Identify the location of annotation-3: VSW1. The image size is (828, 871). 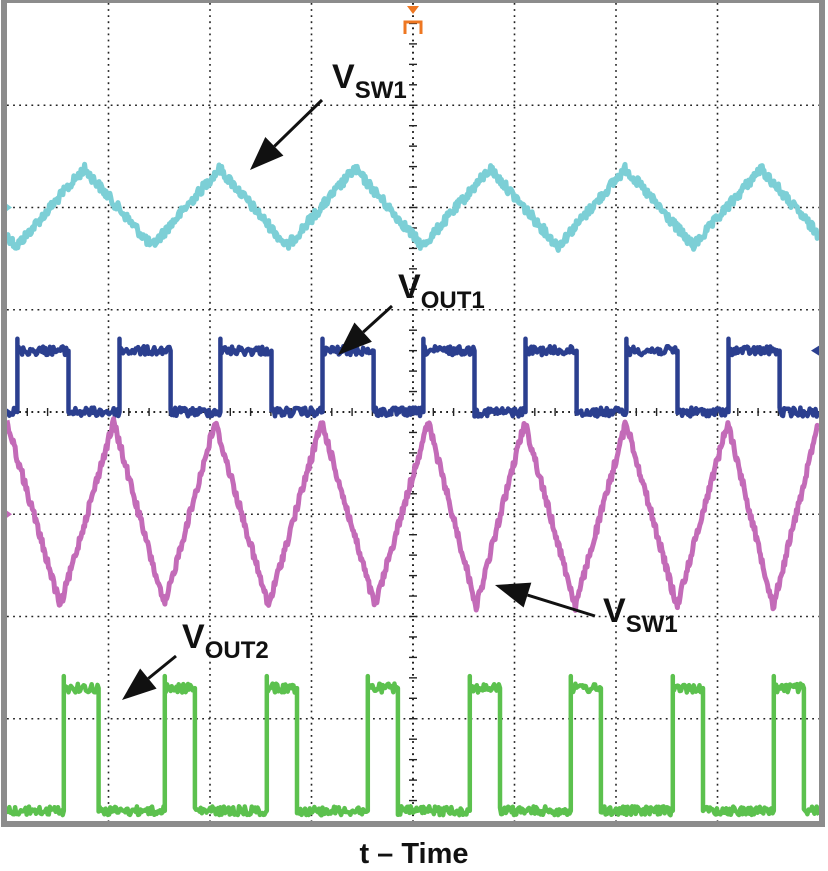
(586, 610).